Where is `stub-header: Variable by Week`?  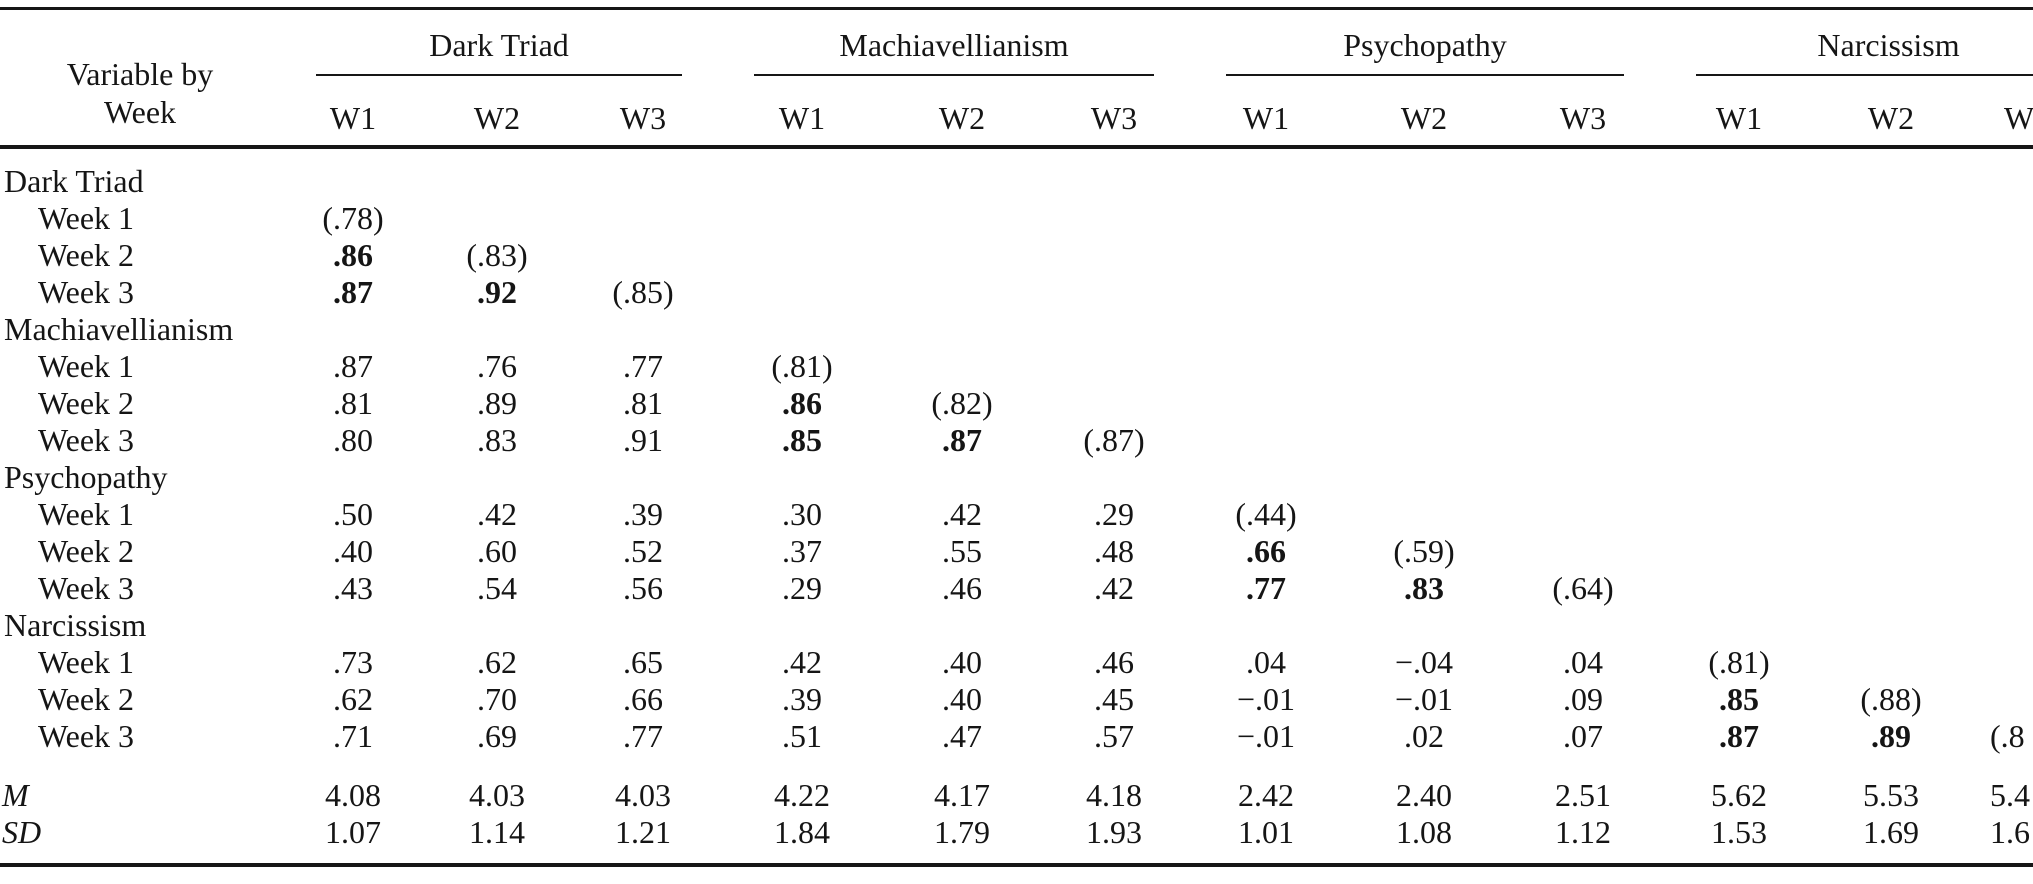 stub-header: Variable by Week is located at coordinates (140, 78).